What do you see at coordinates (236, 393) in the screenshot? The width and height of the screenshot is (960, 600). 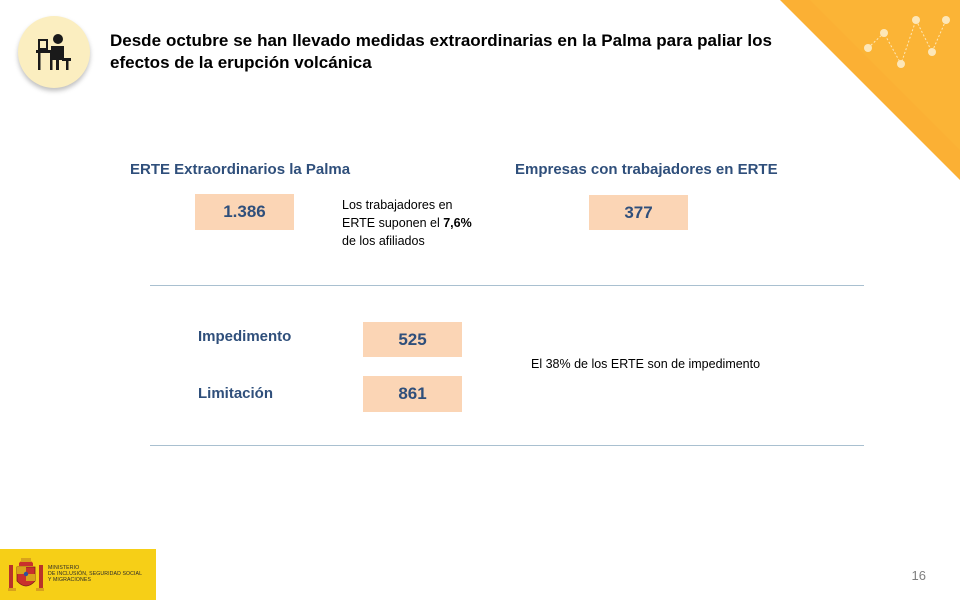 I see `limitacion-label: Limitación` at bounding box center [236, 393].